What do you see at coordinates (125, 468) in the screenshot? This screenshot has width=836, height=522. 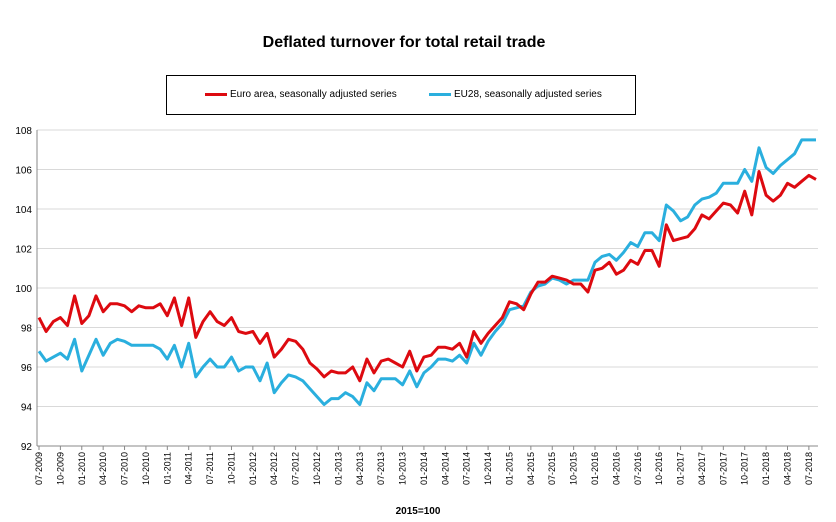 I see `x-tick-label: 07-2010` at bounding box center [125, 468].